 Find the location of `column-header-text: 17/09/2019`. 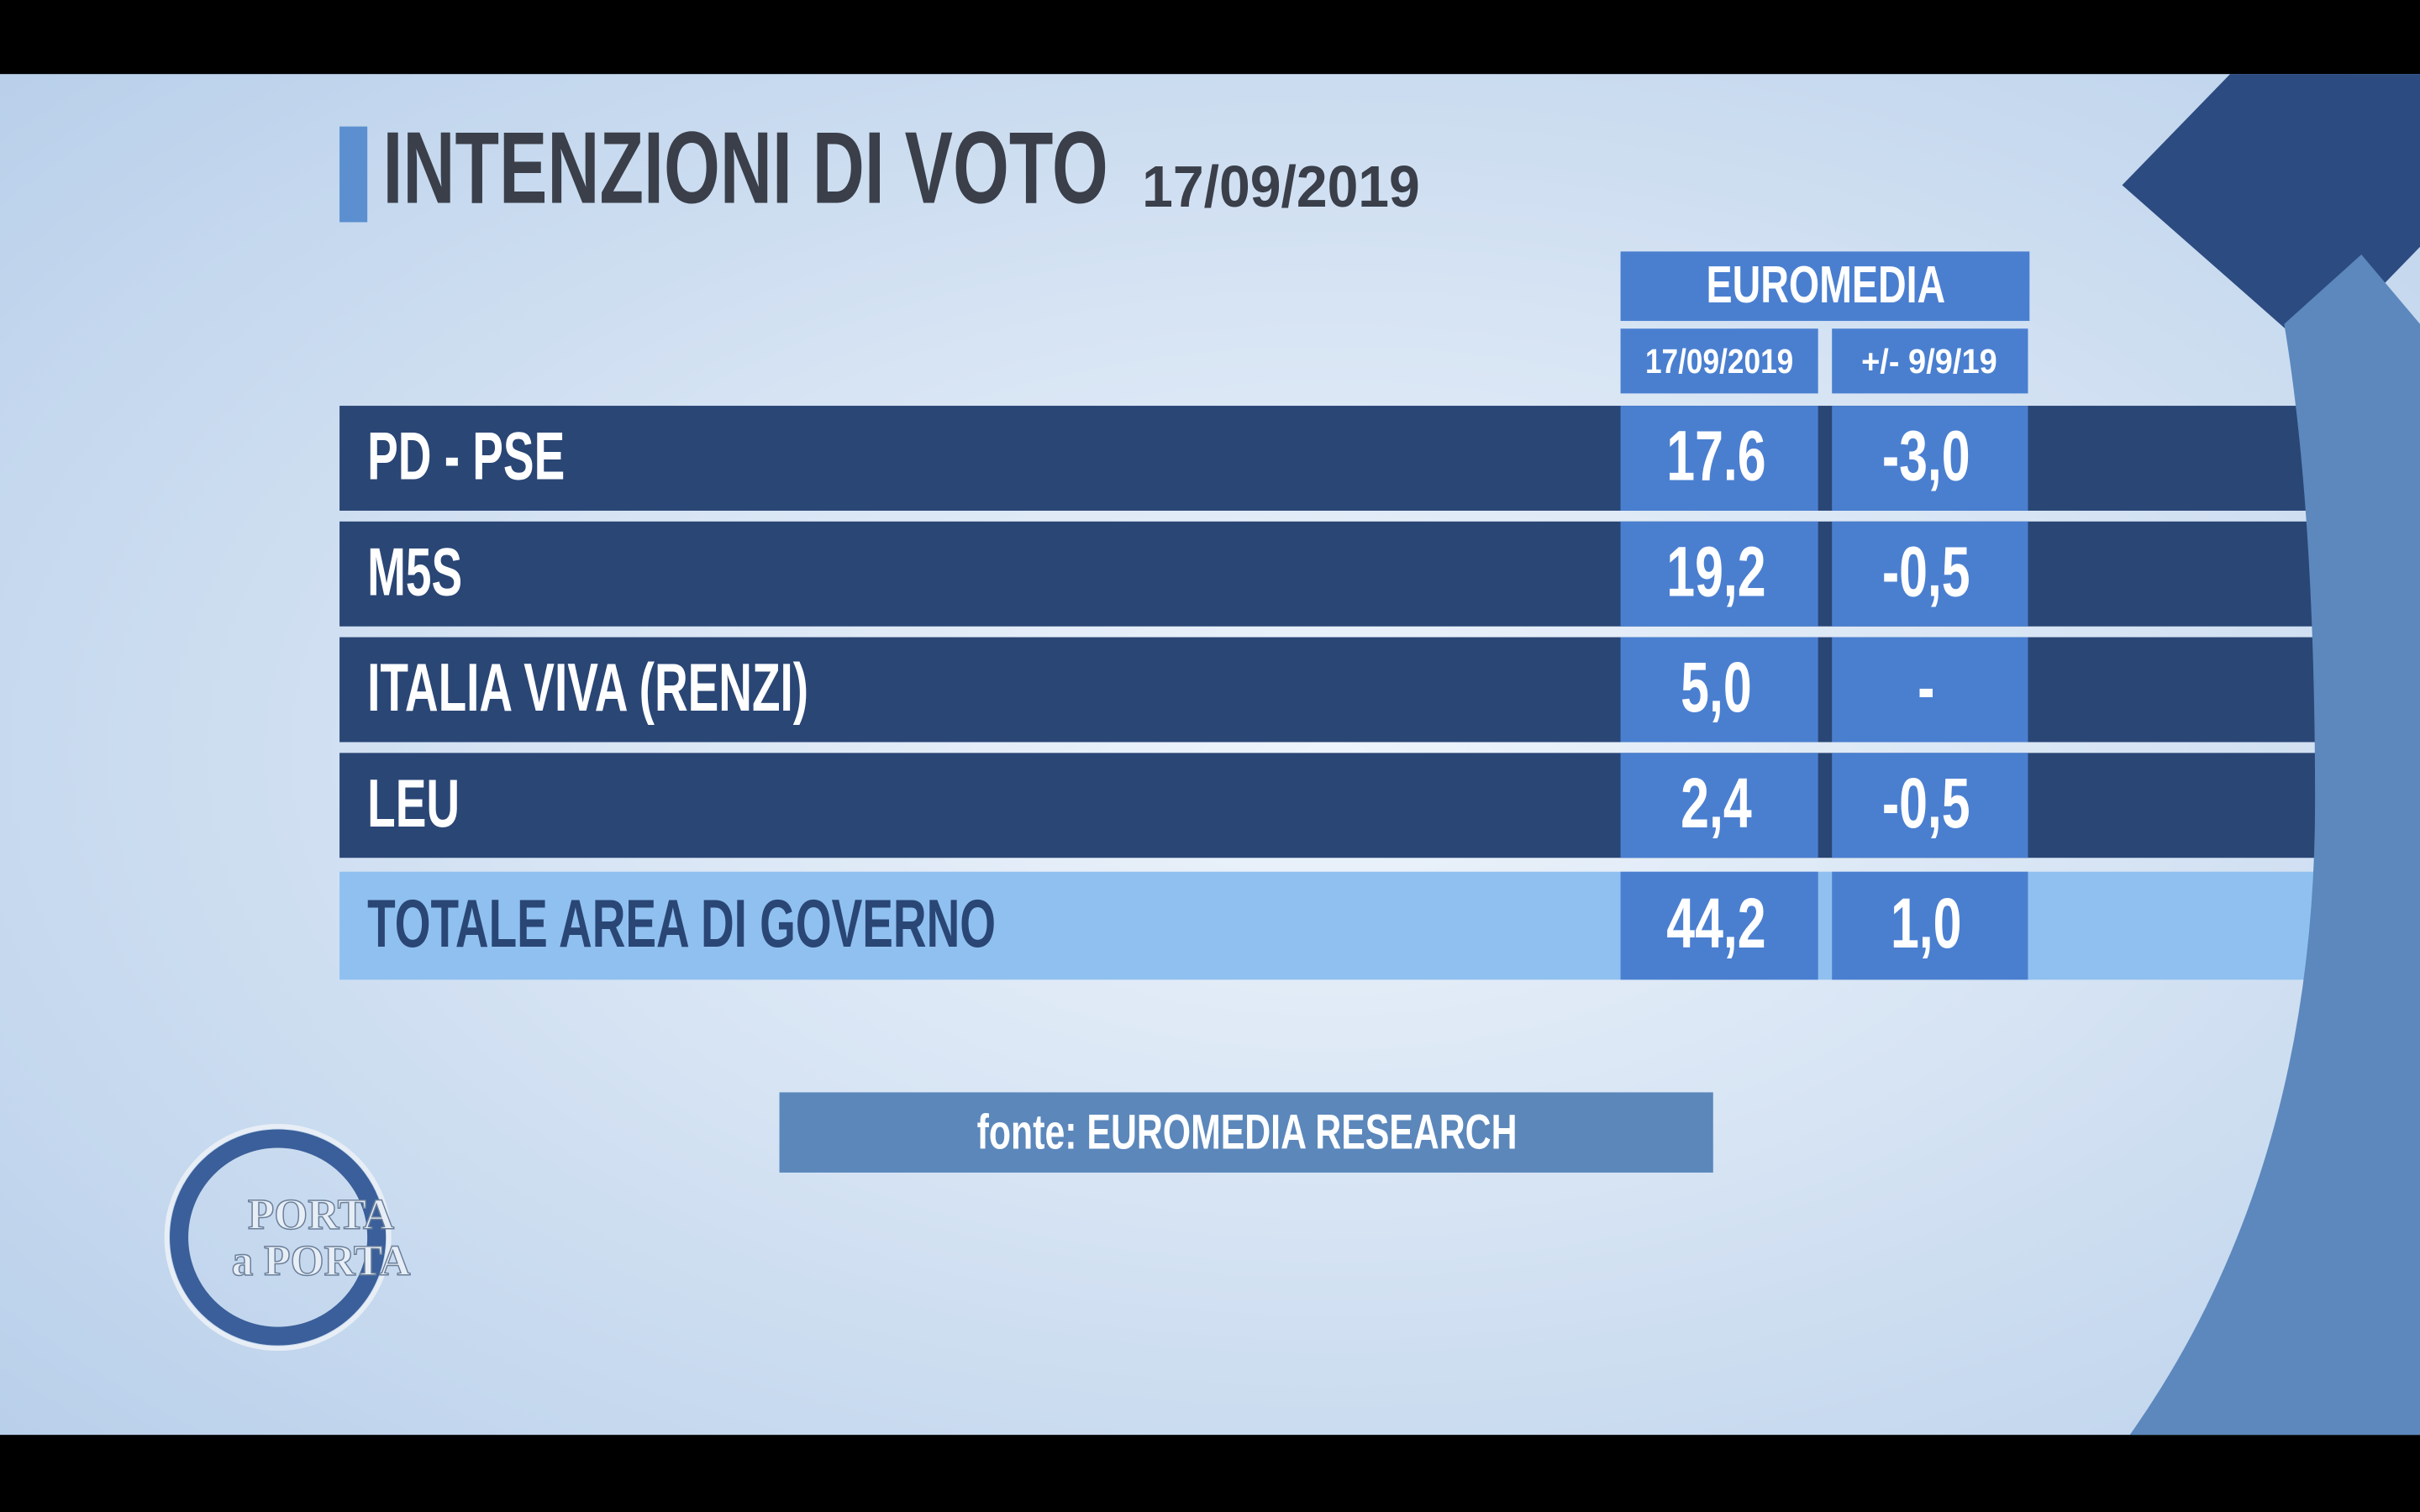

column-header-text: 17/09/2019 is located at coordinates (1719, 361).